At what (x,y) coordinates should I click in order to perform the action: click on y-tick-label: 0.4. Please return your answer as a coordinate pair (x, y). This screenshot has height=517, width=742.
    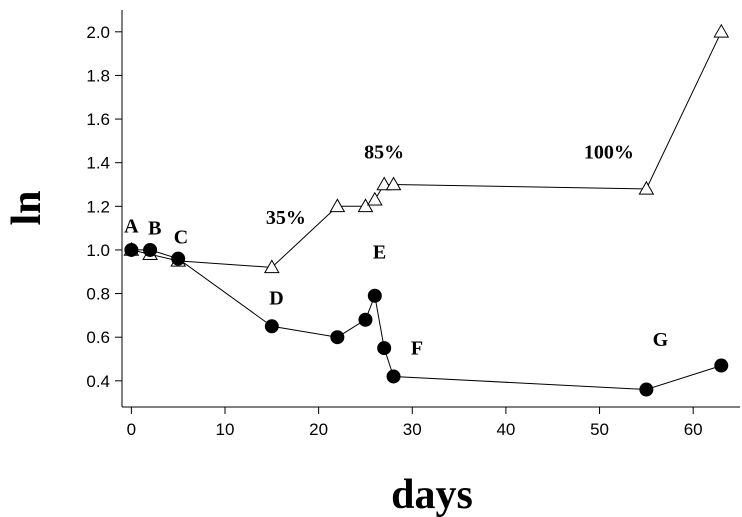
    Looking at the image, I should click on (98, 381).